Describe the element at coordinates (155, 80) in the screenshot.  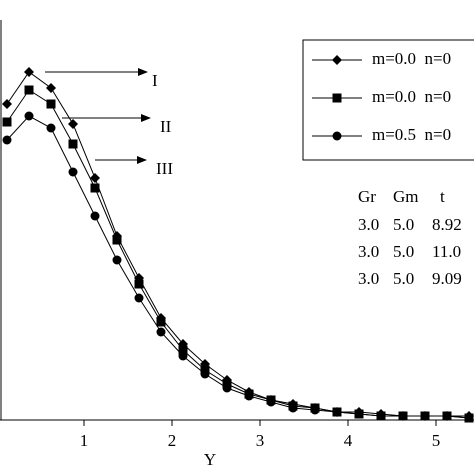
I see `annotation: I` at that location.